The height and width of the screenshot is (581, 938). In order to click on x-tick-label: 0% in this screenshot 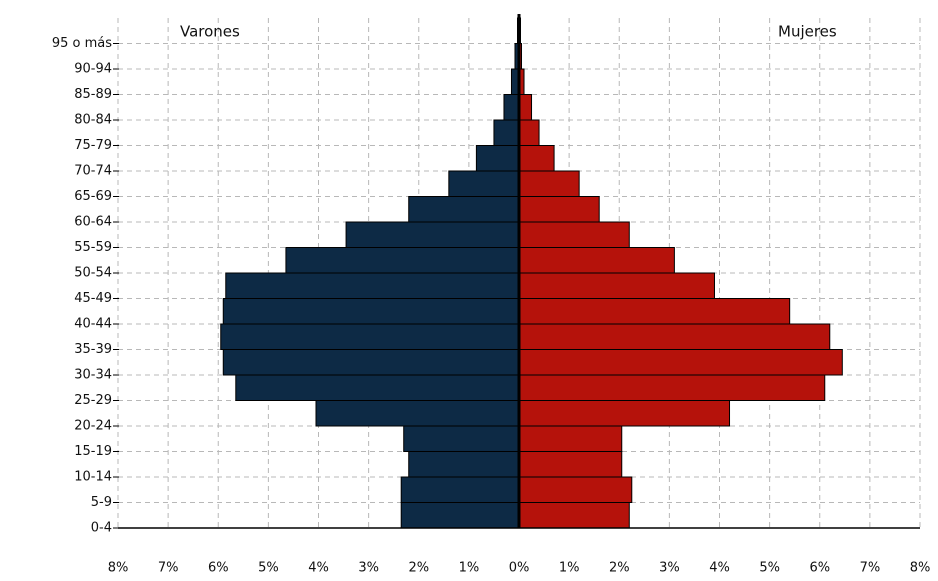, I will do `click(519, 568)`.